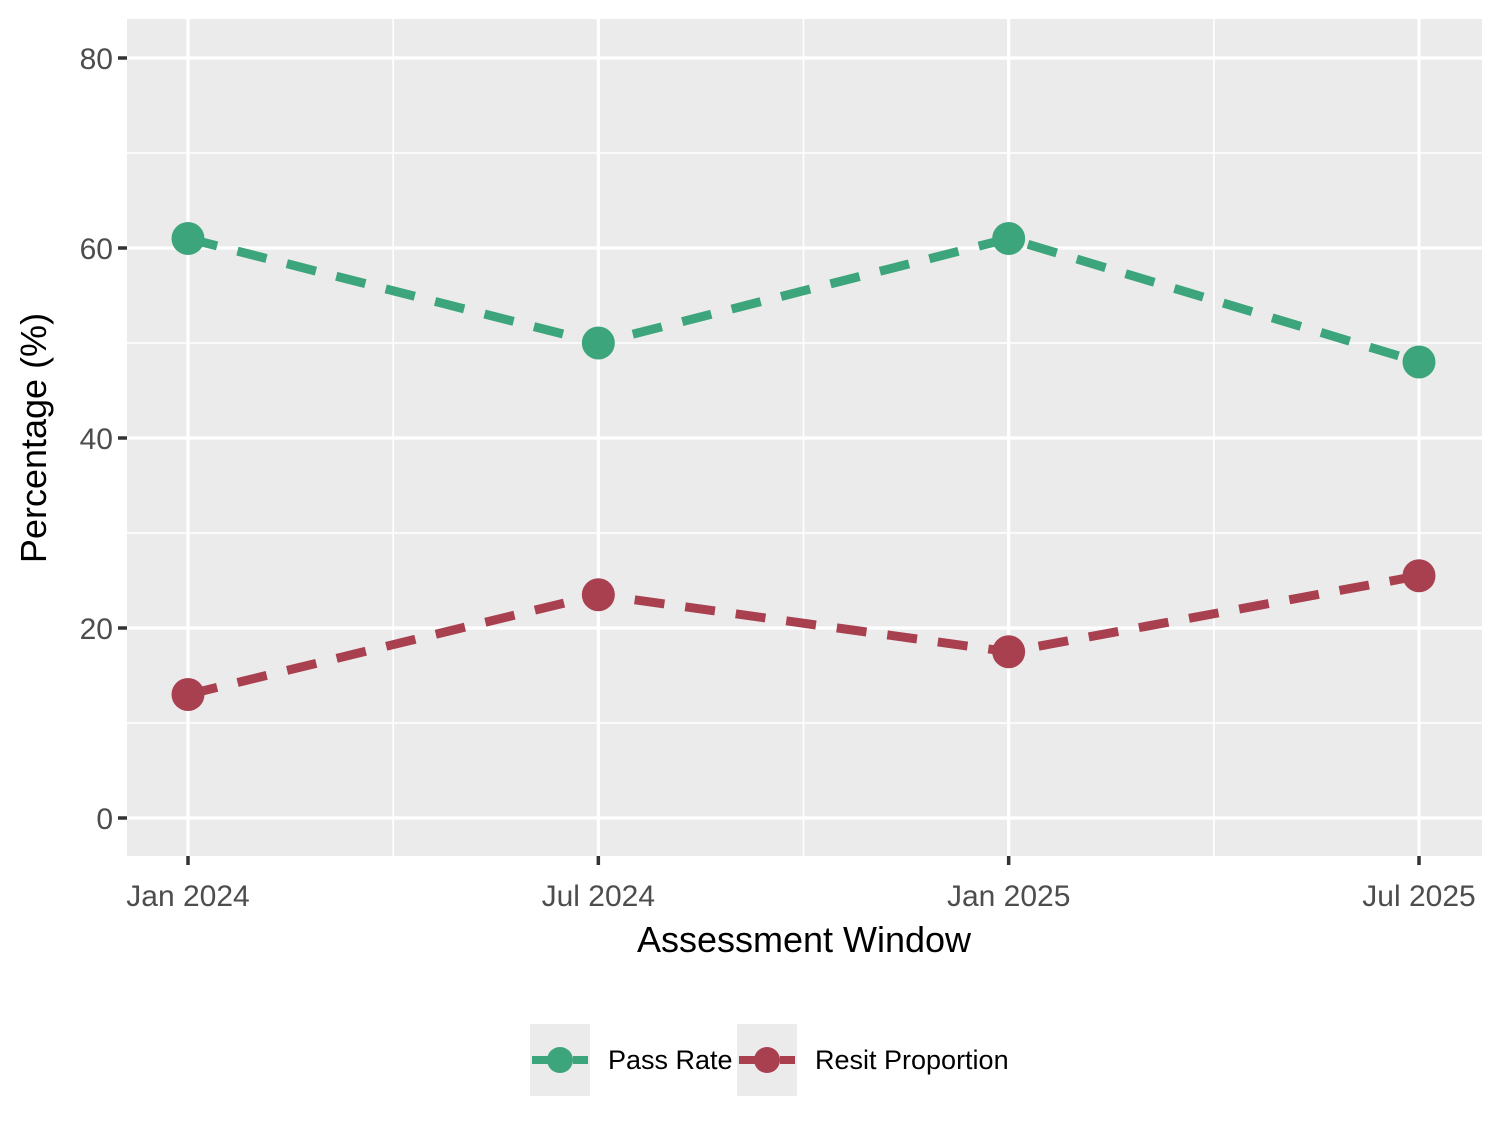 This screenshot has width=1504, height=1142. I want to click on legend-label-resit-proportion: Resit Proportion, so click(912, 1060).